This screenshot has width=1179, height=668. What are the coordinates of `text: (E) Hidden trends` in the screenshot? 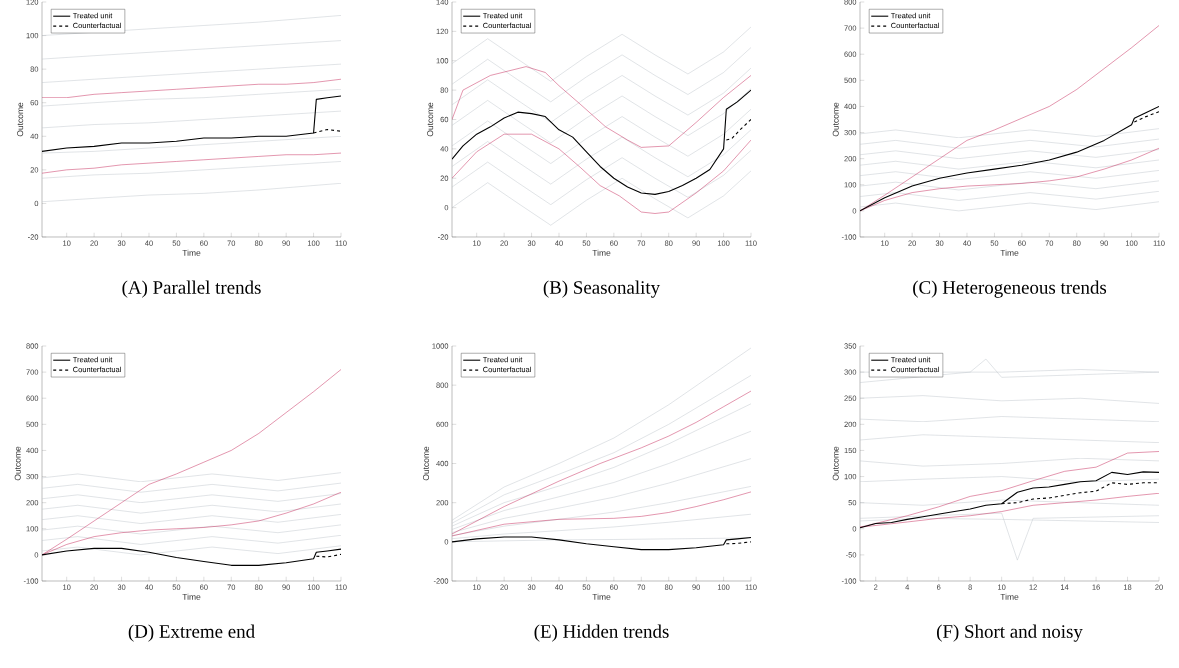 It's located at (601, 633).